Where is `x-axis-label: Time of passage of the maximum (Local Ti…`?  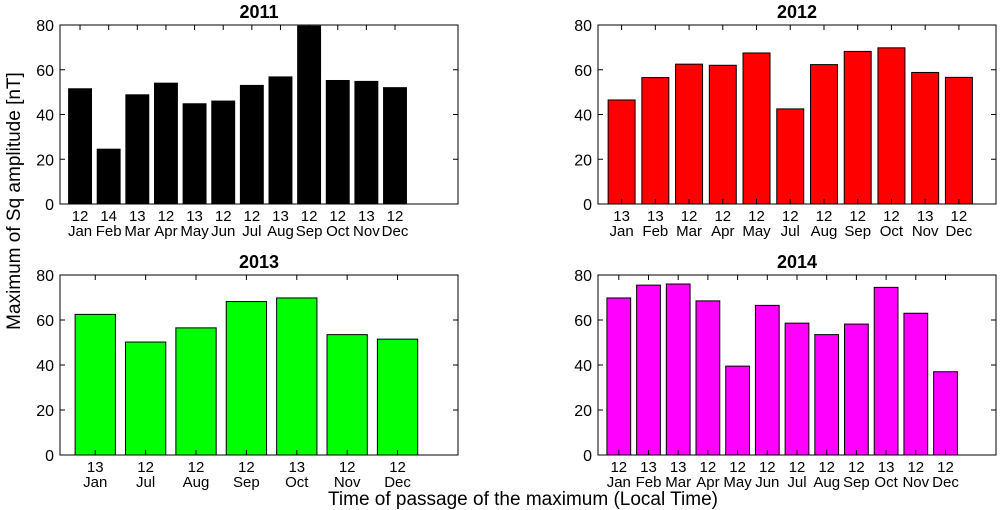 x-axis-label: Time of passage of the maximum (Local Ti… is located at coordinates (523, 499).